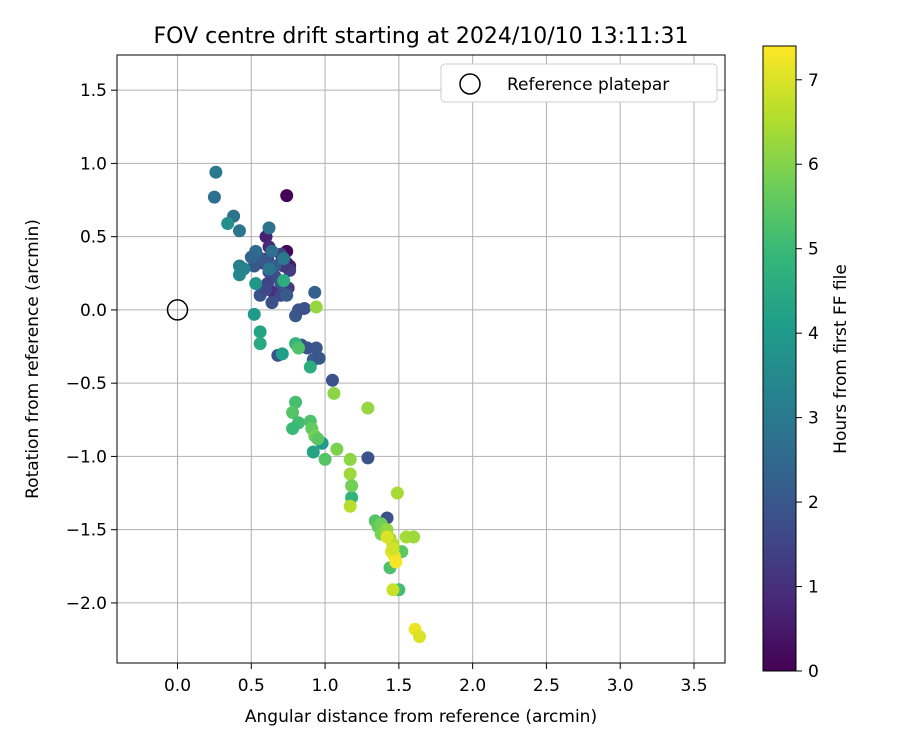 The height and width of the screenshot is (750, 900). What do you see at coordinates (251, 686) in the screenshot?
I see `x-tick-label: 0.5` at bounding box center [251, 686].